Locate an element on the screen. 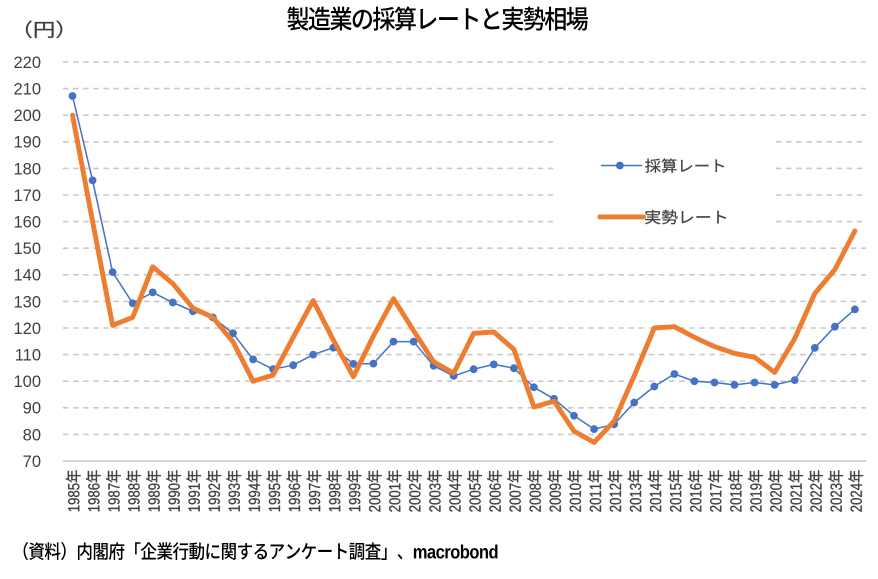 Image resolution: width=878 pixels, height=579 pixels. svg-text: 140 is located at coordinates (27, 276).